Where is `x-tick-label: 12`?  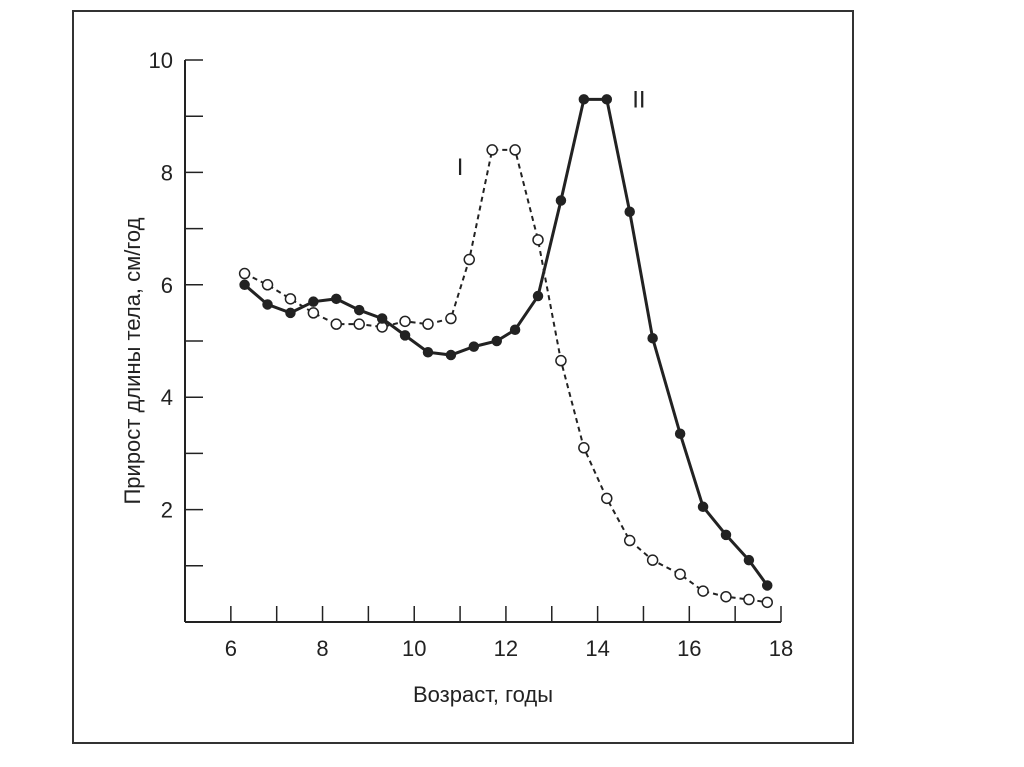
x-tick-label: 12 is located at coordinates (506, 648).